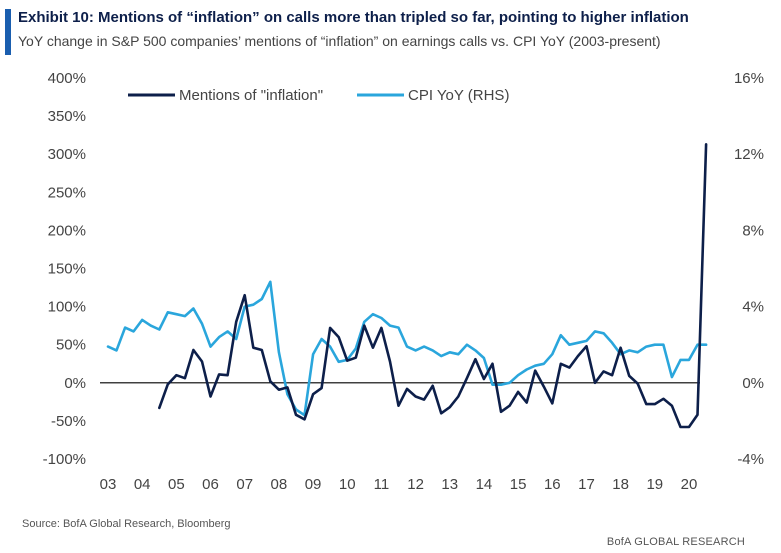 This screenshot has height=553, width=781. Describe the element at coordinates (415, 484) in the screenshot. I see `x-tick-label: 12` at that location.